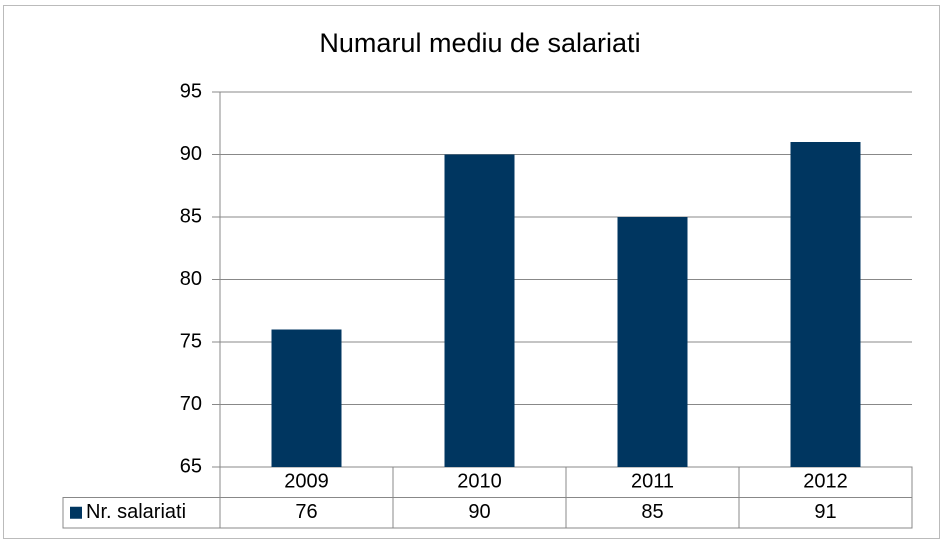 Image resolution: width=944 pixels, height=542 pixels. Describe the element at coordinates (306, 482) in the screenshot. I see `x-tick-label: 2009` at that location.